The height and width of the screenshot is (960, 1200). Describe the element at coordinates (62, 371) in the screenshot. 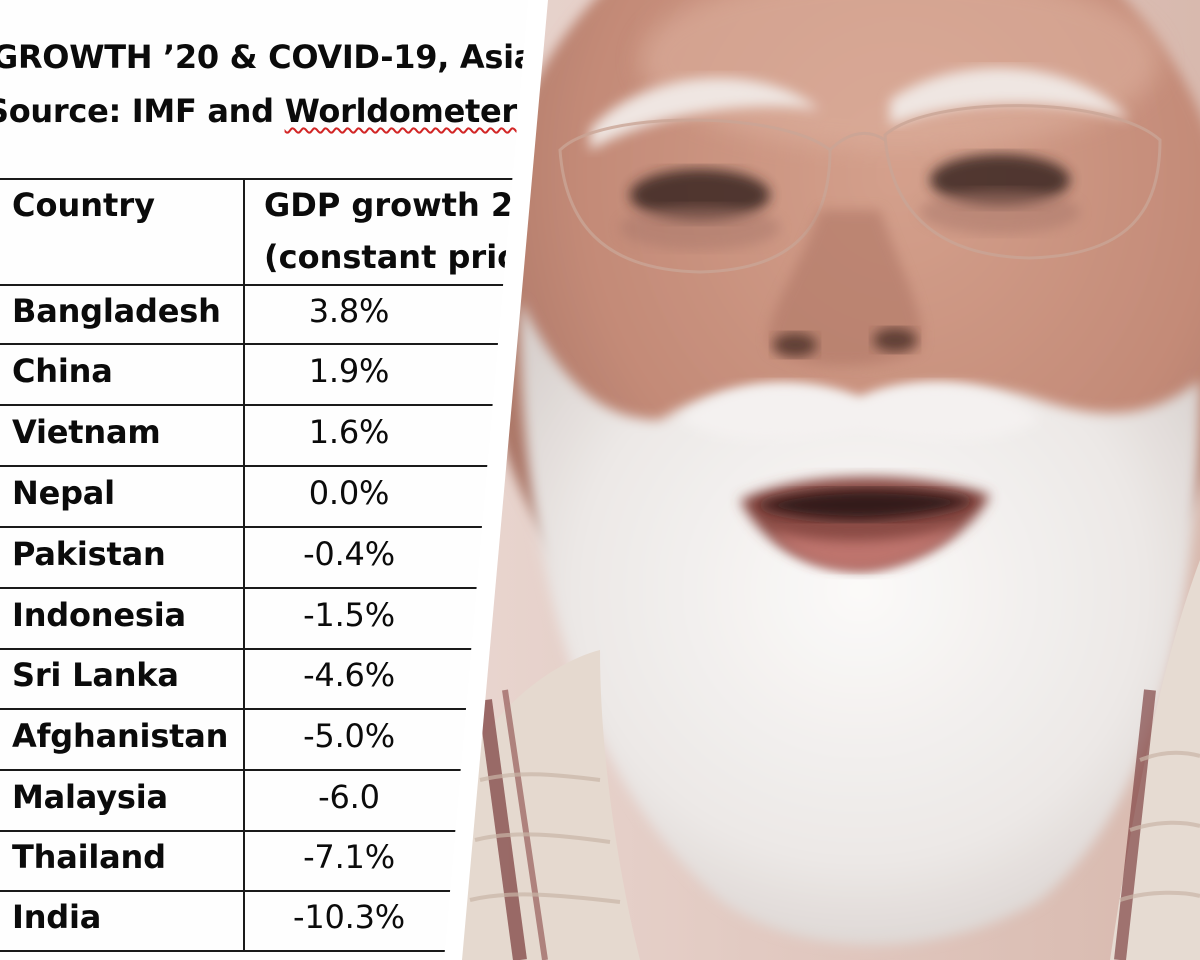

I see `row-country: China` at that location.